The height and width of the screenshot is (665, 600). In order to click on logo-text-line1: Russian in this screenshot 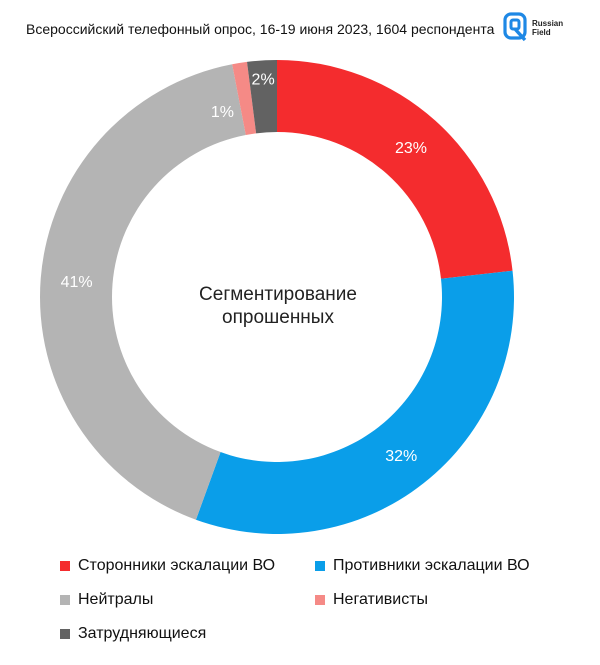, I will do `click(548, 23)`.